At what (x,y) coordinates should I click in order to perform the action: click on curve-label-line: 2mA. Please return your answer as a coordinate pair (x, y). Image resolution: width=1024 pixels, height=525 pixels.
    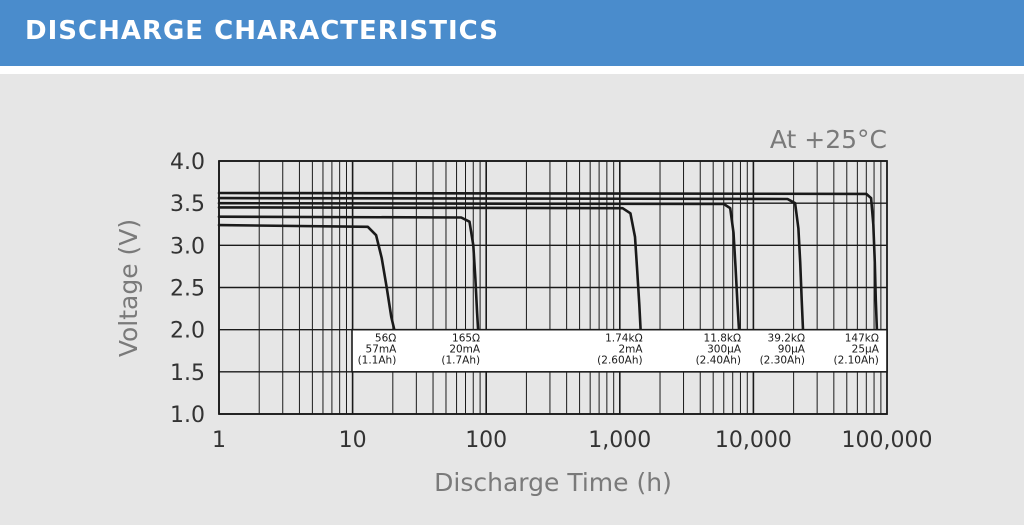
    Looking at the image, I should click on (631, 350).